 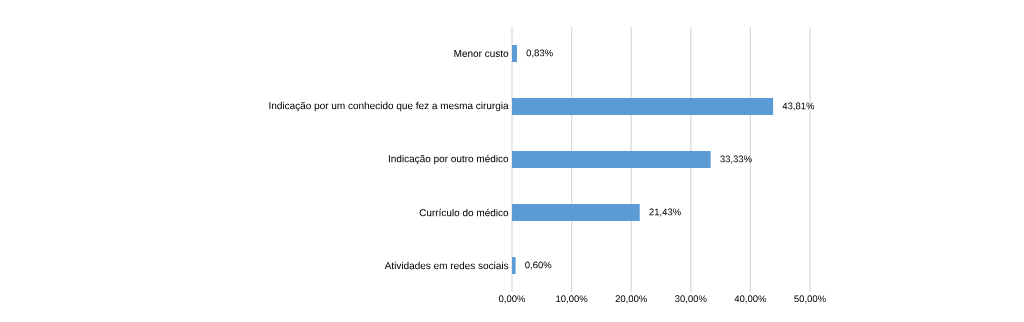 What do you see at coordinates (691, 299) in the screenshot?
I see `x-tick-label: 30,00%` at bounding box center [691, 299].